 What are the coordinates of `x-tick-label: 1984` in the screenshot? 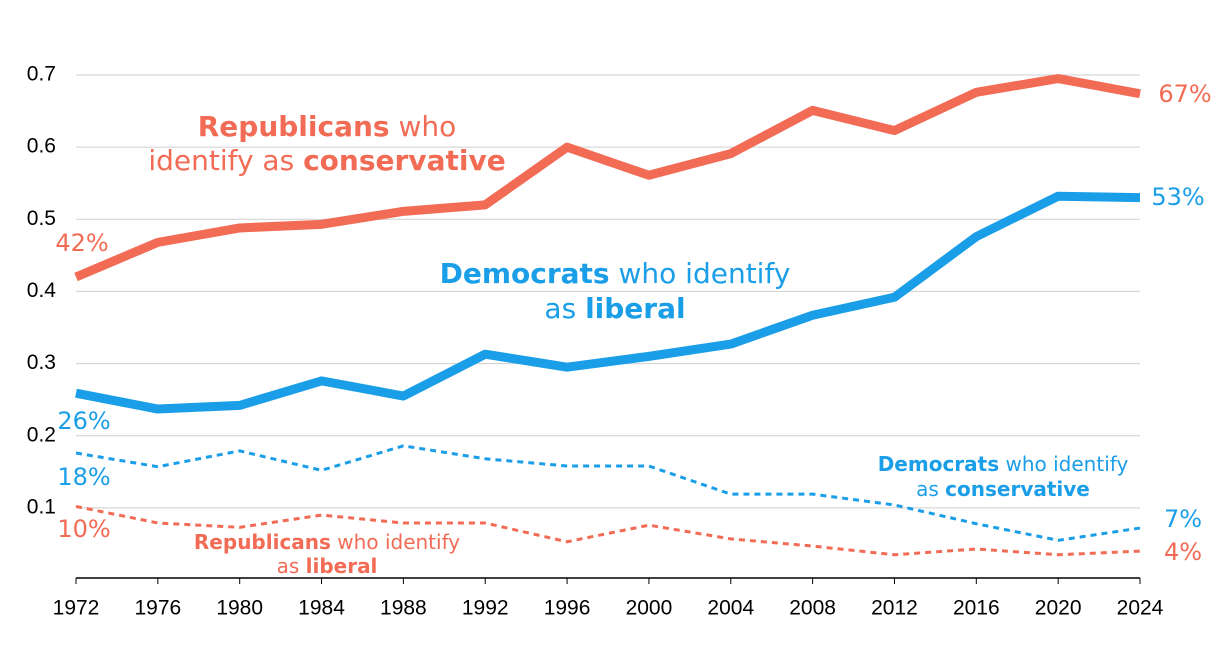 It's located at (321, 608).